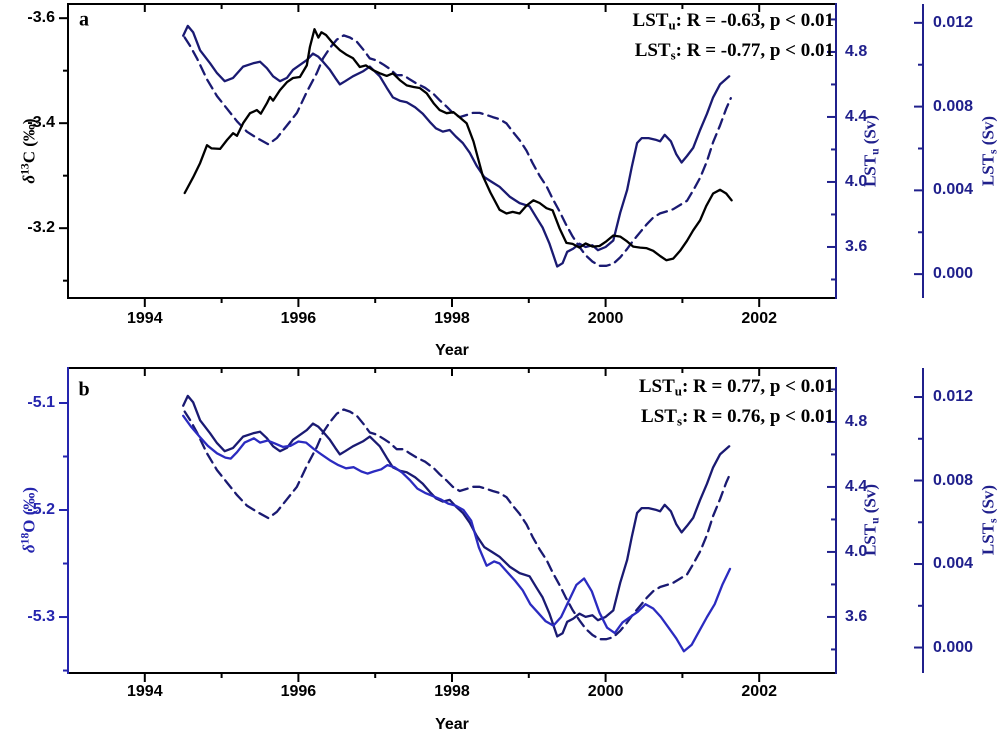 The width and height of the screenshot is (1008, 740). I want to click on correlation-annotation: LSTu: R = -0.63, p < 0.01, so click(733, 23).